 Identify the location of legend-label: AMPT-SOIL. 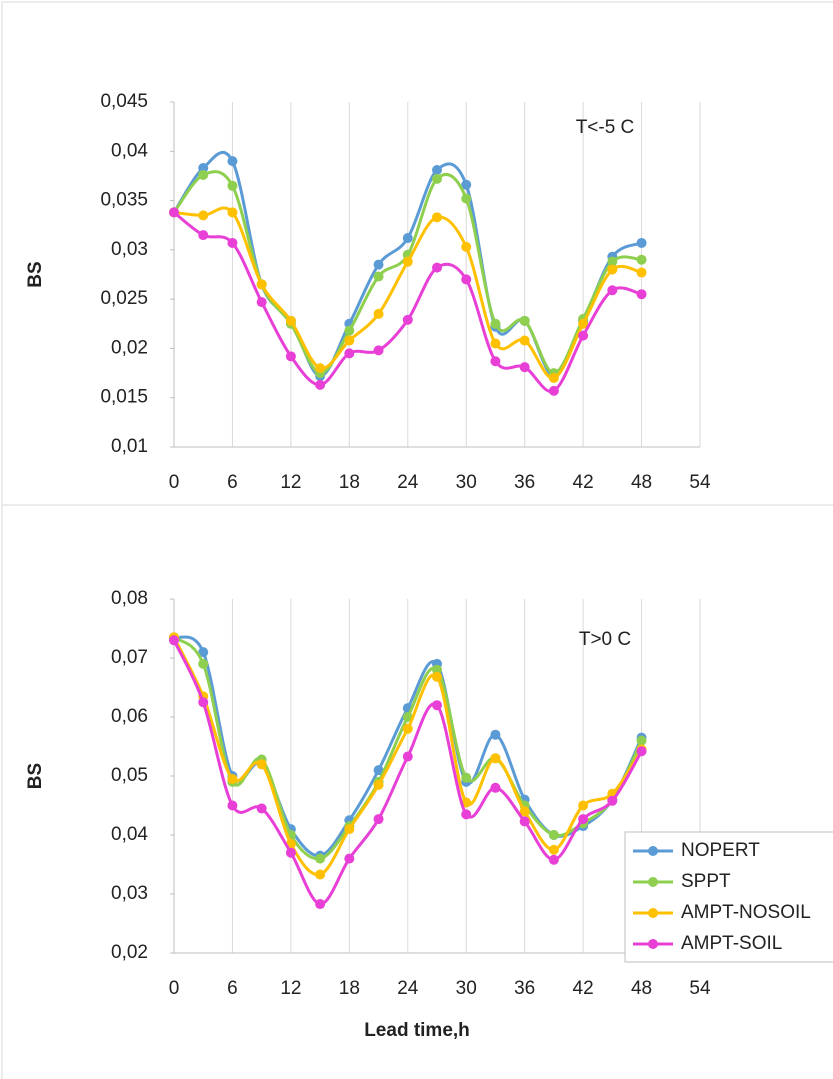
(731, 943).